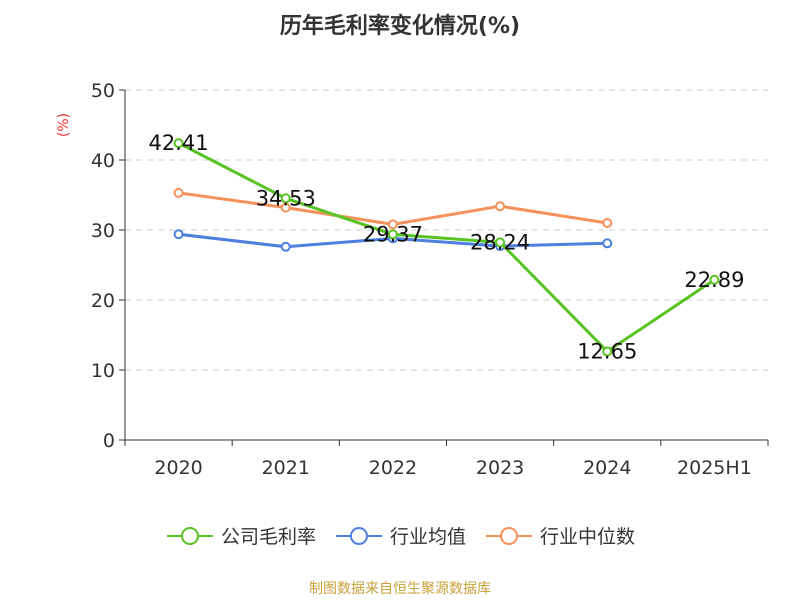  Describe the element at coordinates (103, 91) in the screenshot. I see `y-tick-label: 50` at that location.